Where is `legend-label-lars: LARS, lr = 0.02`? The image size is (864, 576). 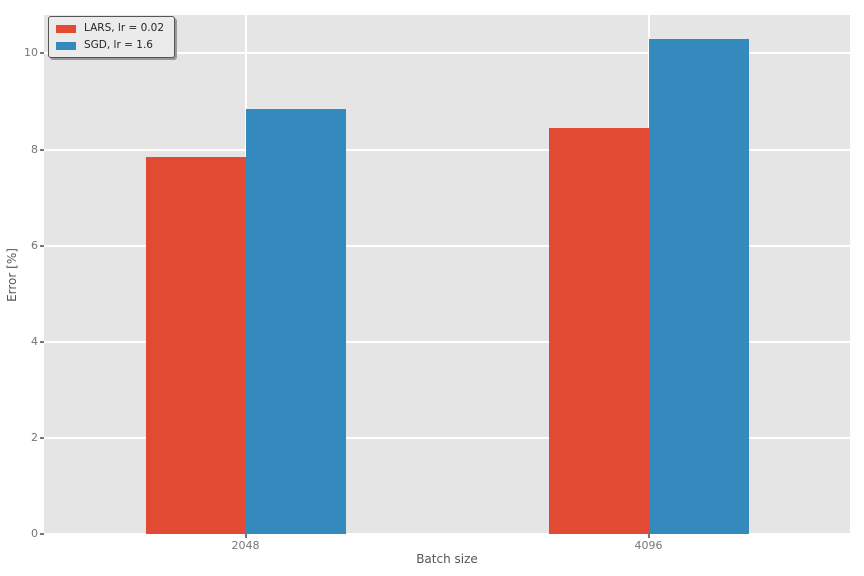
legend-label-lars: LARS, lr = 0.02 is located at coordinates (124, 28).